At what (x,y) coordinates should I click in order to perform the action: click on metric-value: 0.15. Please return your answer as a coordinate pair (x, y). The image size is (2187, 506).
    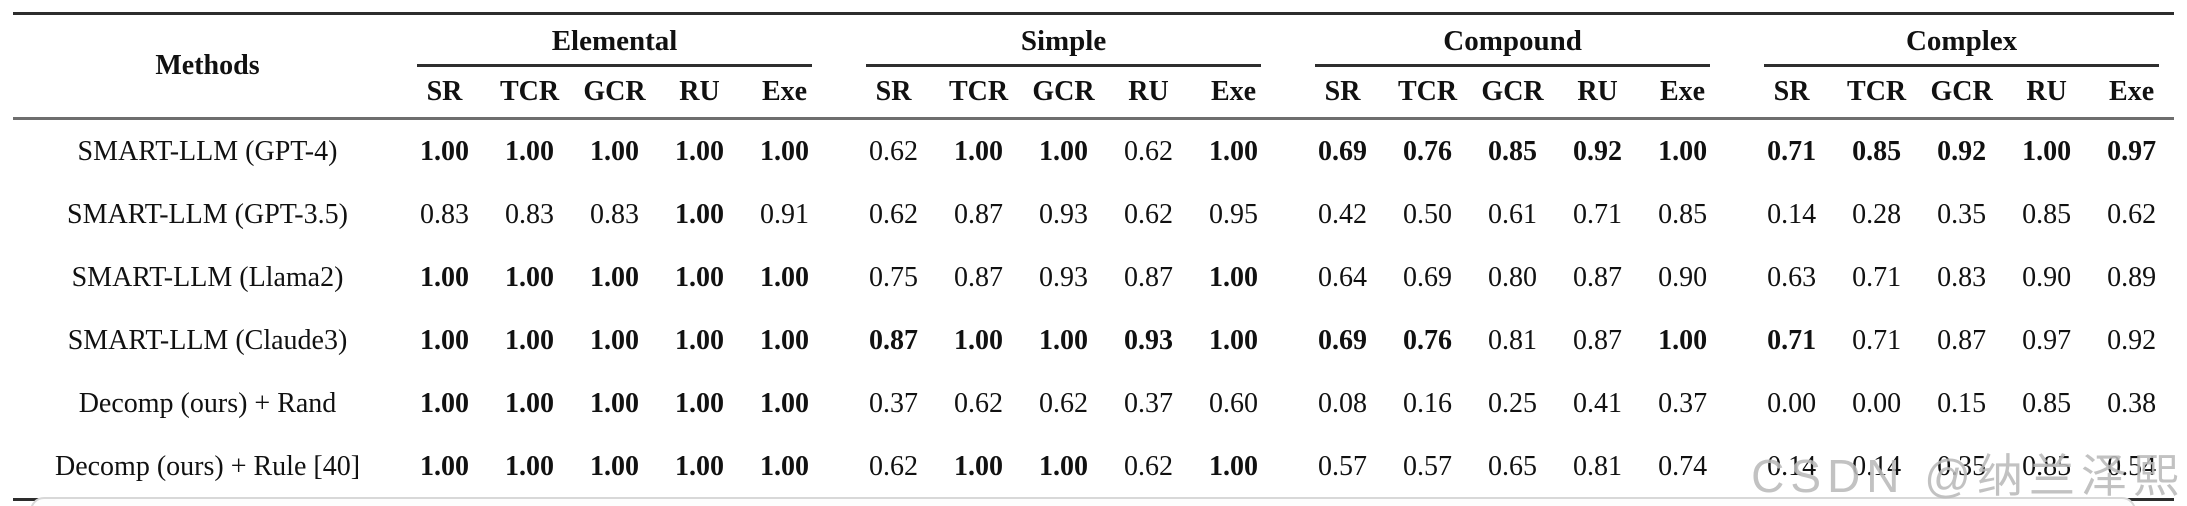
    Looking at the image, I should click on (1962, 403).